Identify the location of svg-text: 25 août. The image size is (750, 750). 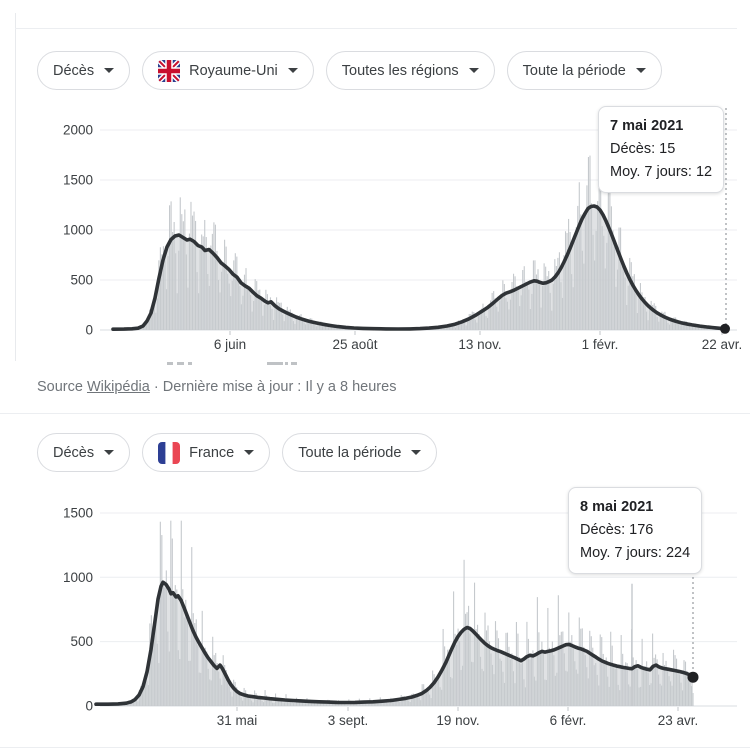
(354, 344).